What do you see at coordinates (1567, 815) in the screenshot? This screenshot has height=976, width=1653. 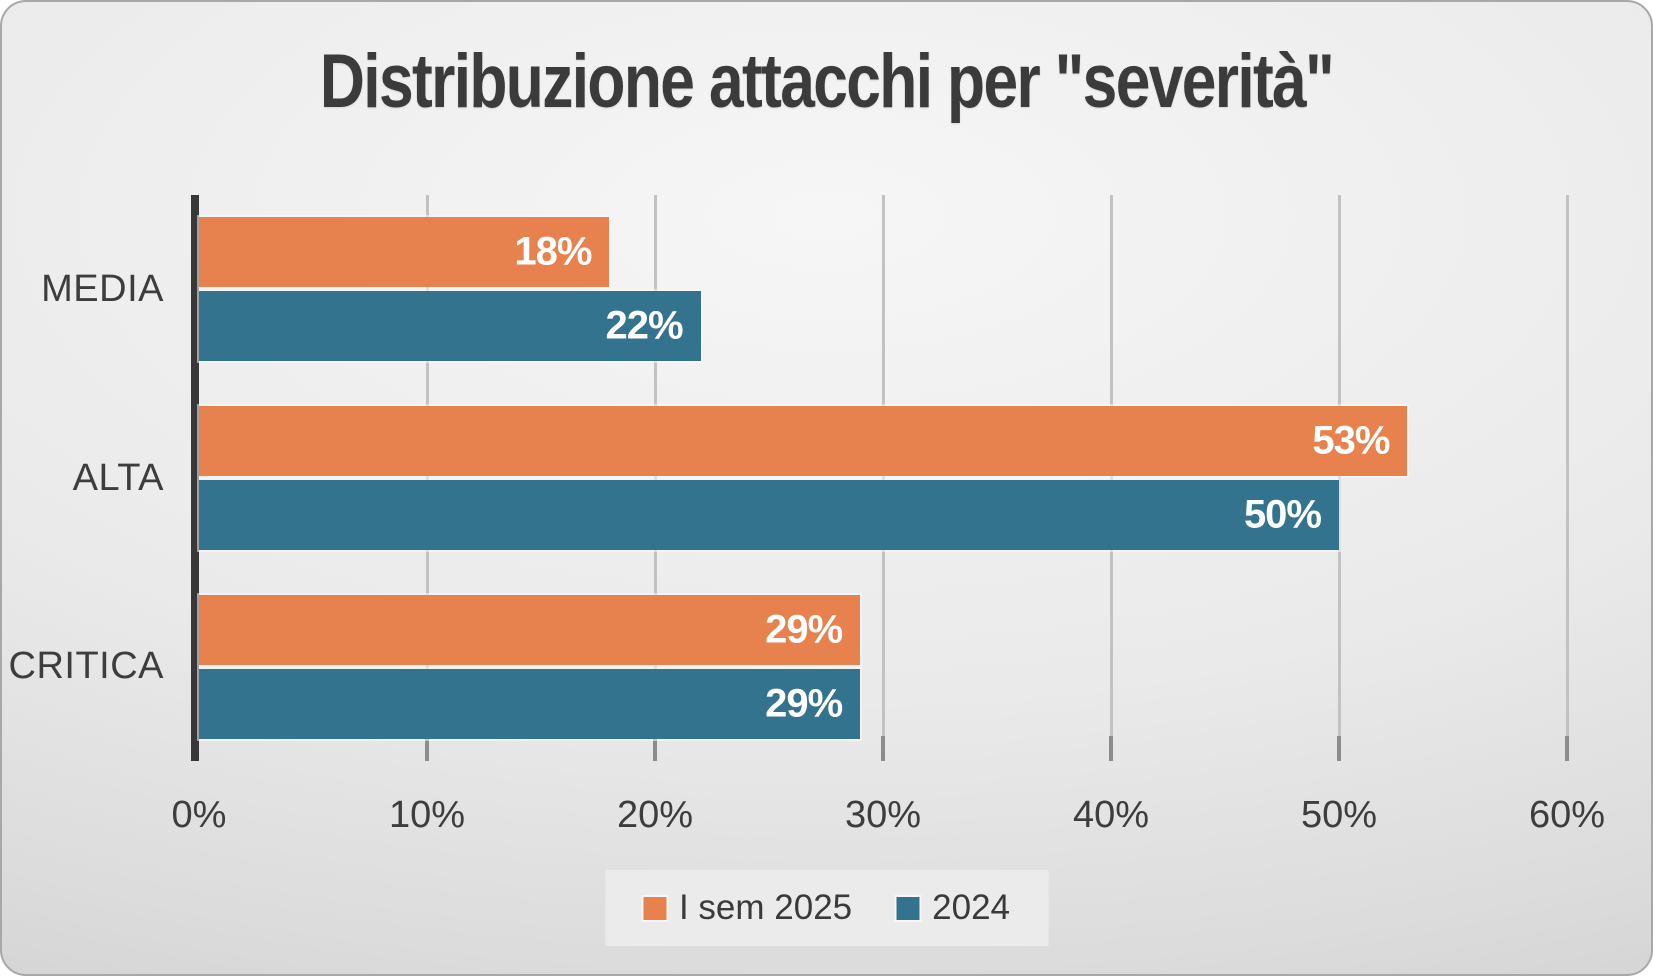 I see `x-tick-label-60: 60%` at bounding box center [1567, 815].